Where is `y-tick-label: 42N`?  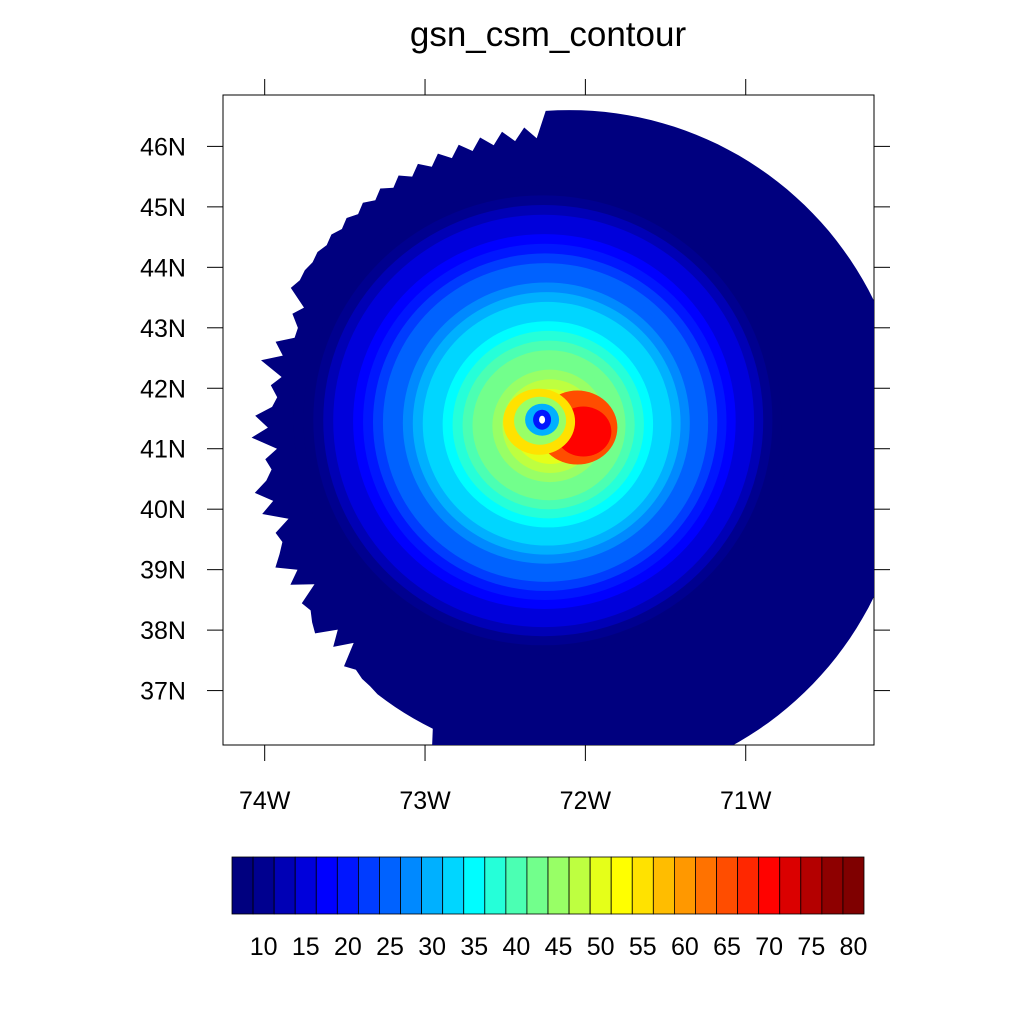 y-tick-label: 42N is located at coordinates (163, 389).